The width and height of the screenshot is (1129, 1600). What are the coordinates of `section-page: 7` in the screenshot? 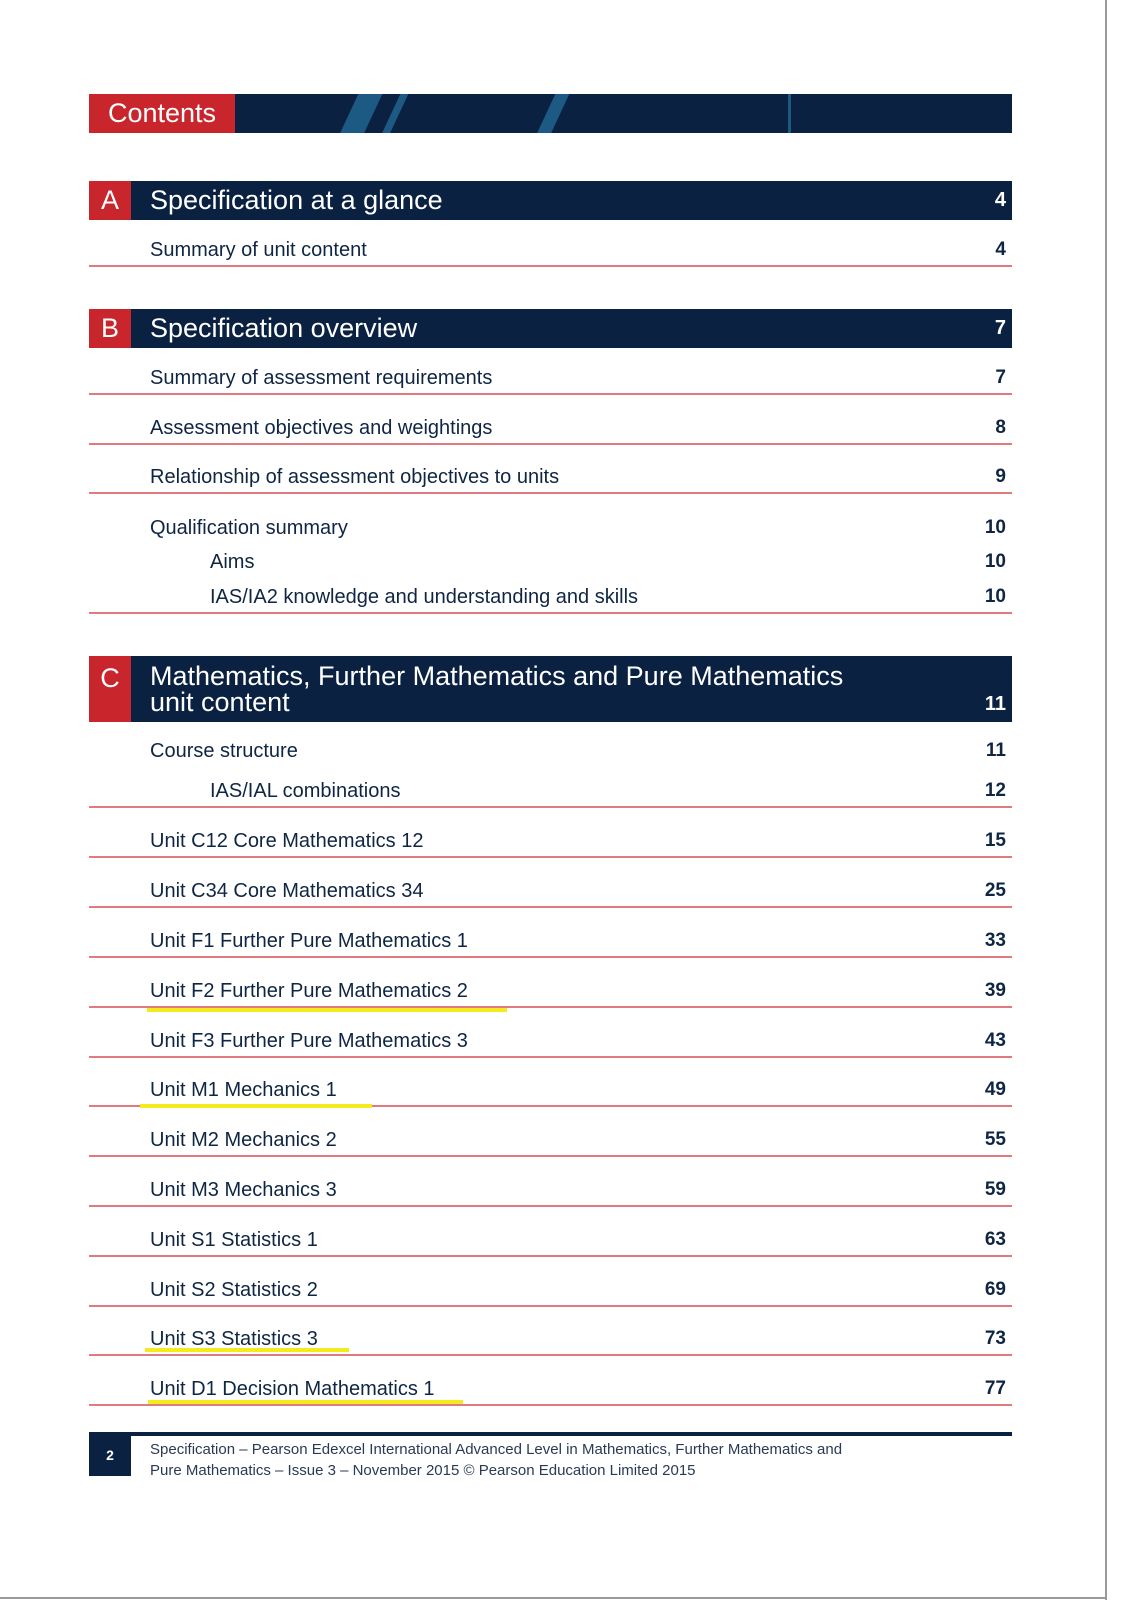 It's located at (1000, 328).